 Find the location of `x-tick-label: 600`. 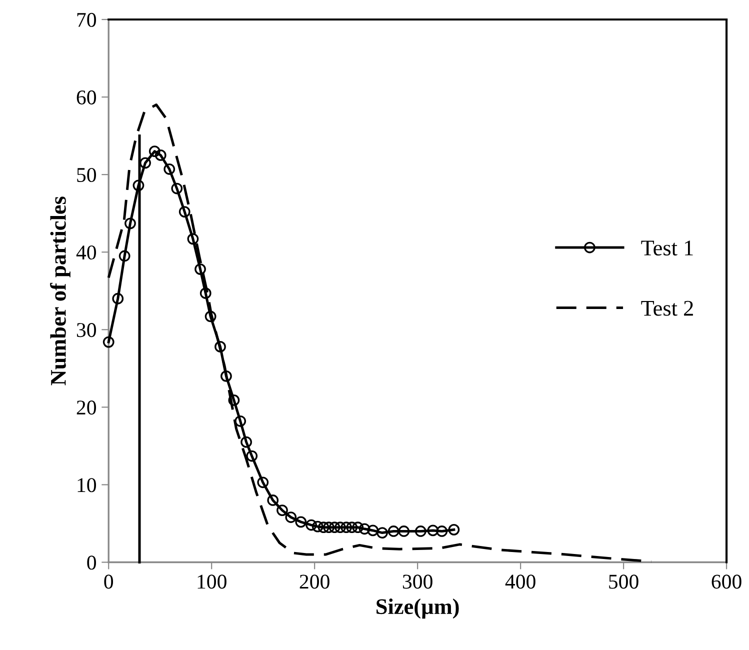

x-tick-label: 600 is located at coordinates (727, 581).